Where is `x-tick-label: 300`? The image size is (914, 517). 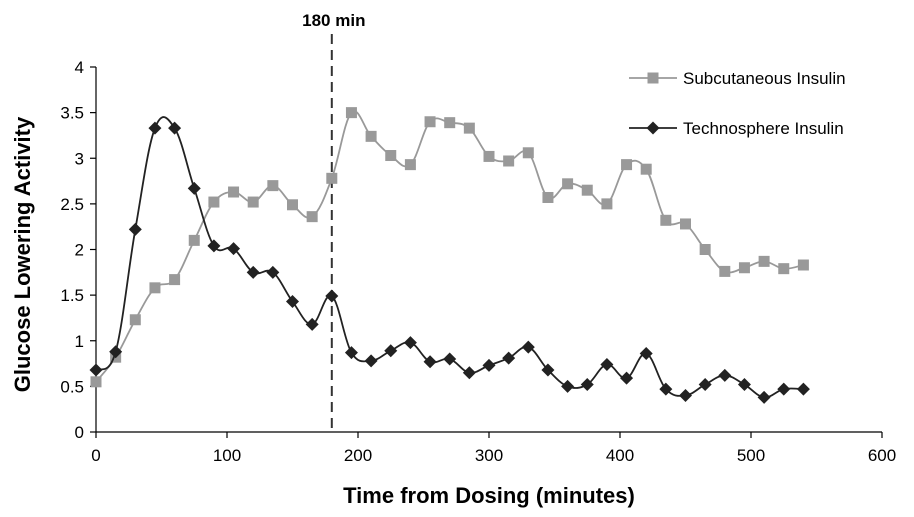
x-tick-label: 300 is located at coordinates (489, 455).